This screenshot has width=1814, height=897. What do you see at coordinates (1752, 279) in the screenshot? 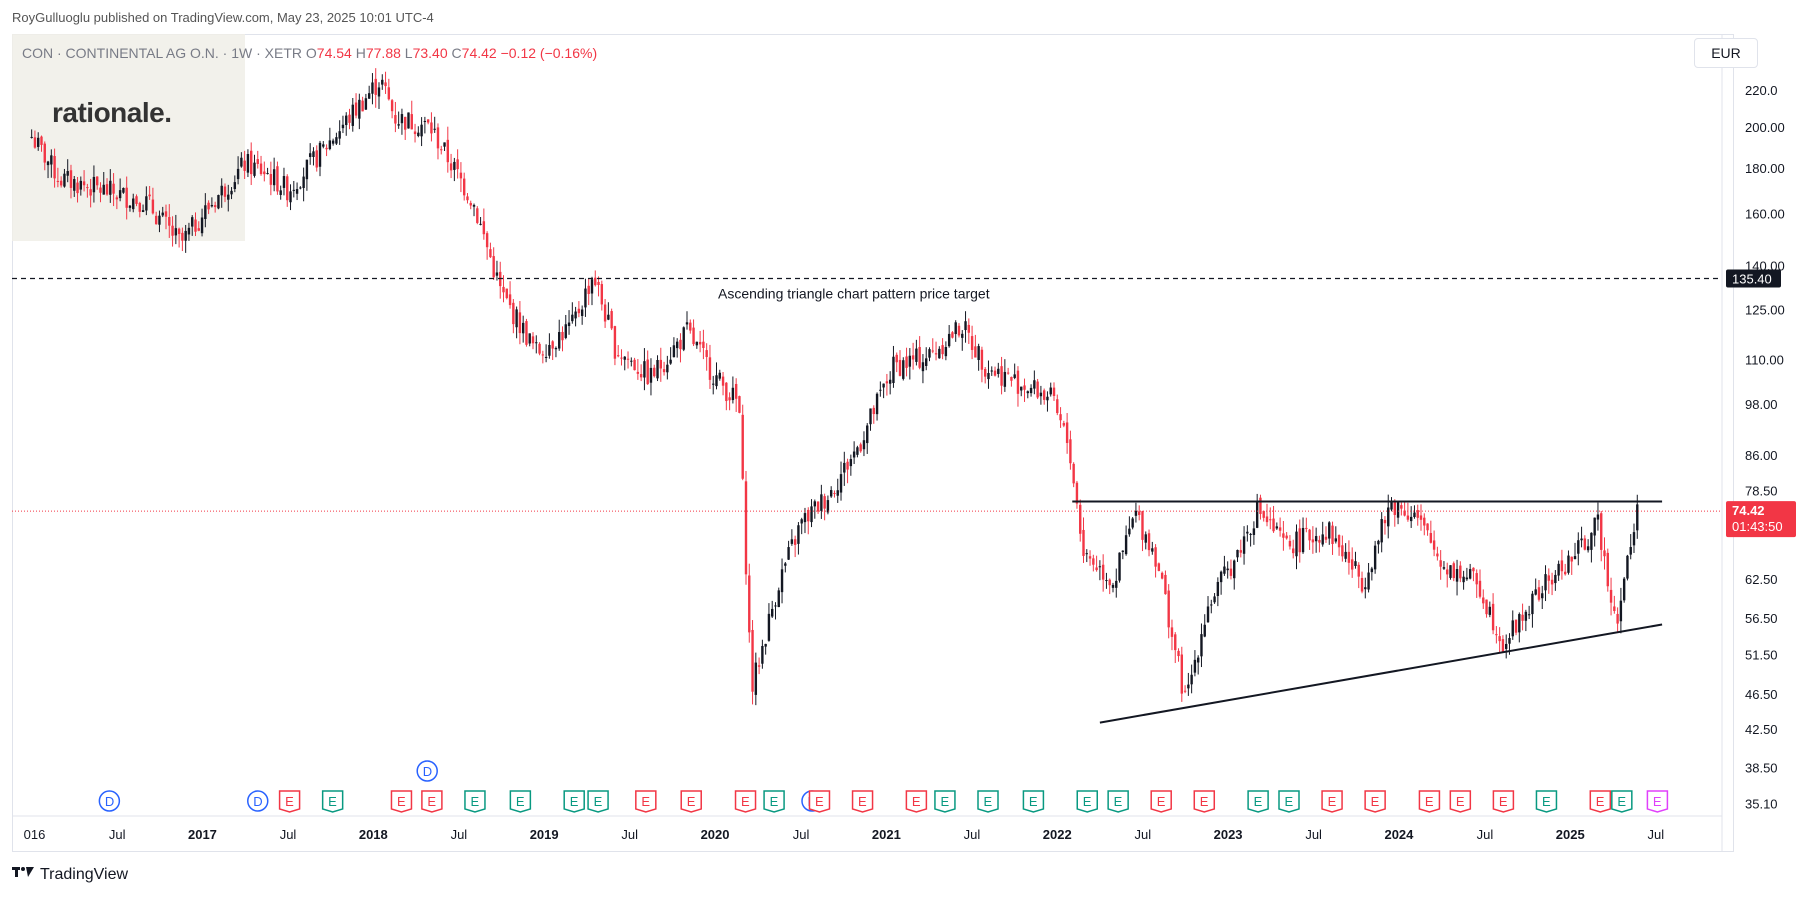
I see `target-price-label: 135.40` at bounding box center [1752, 279].